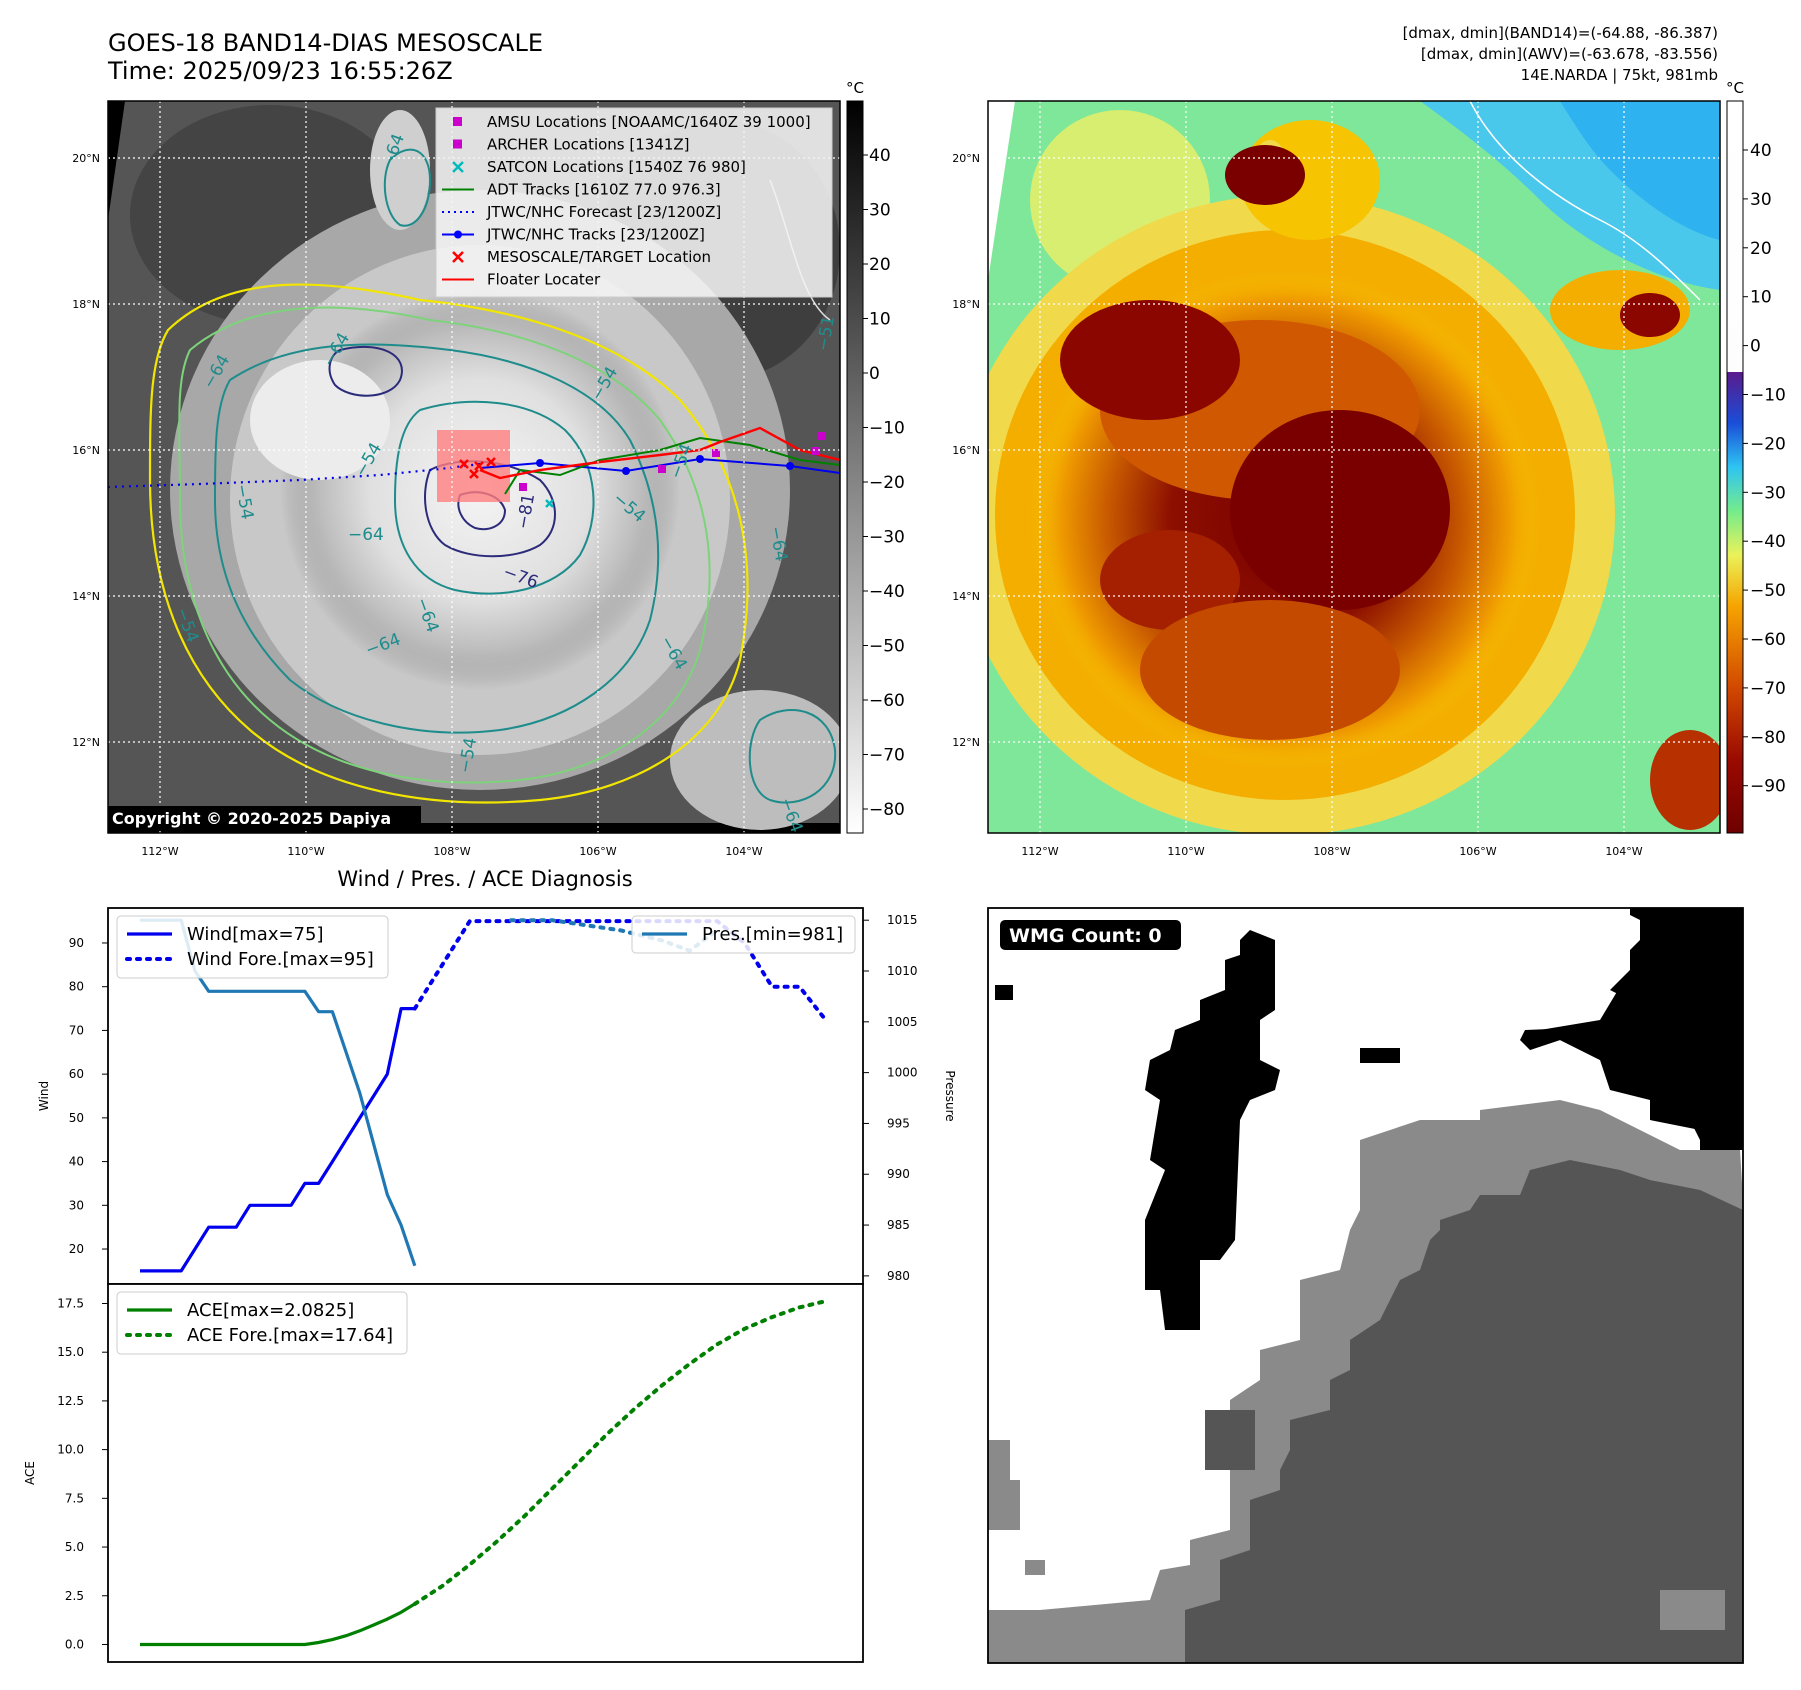  I want to click on figure-title-line2: Time: 2025/09/23 16:55:26Z, so click(280, 71).